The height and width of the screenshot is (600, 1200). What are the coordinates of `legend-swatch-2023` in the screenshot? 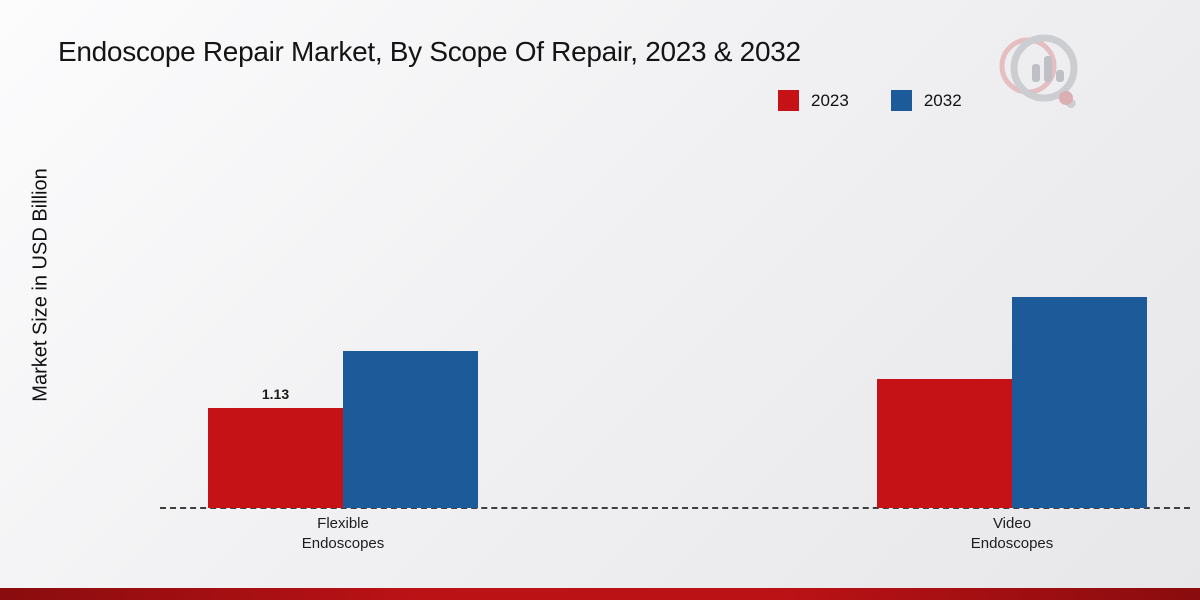 It's located at (788, 100).